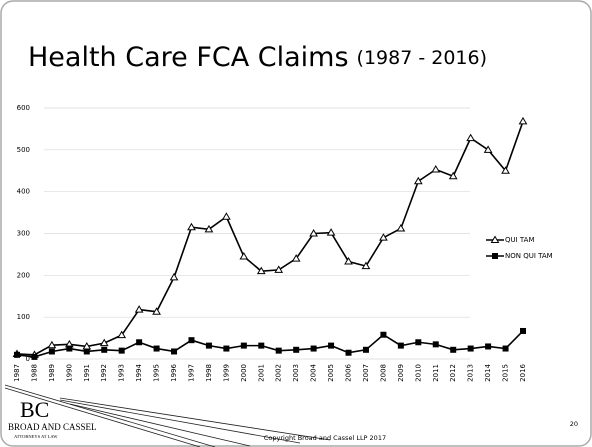  Describe the element at coordinates (52, 427) in the screenshot. I see `logo-name: BROAD AND CASSEL` at that location.